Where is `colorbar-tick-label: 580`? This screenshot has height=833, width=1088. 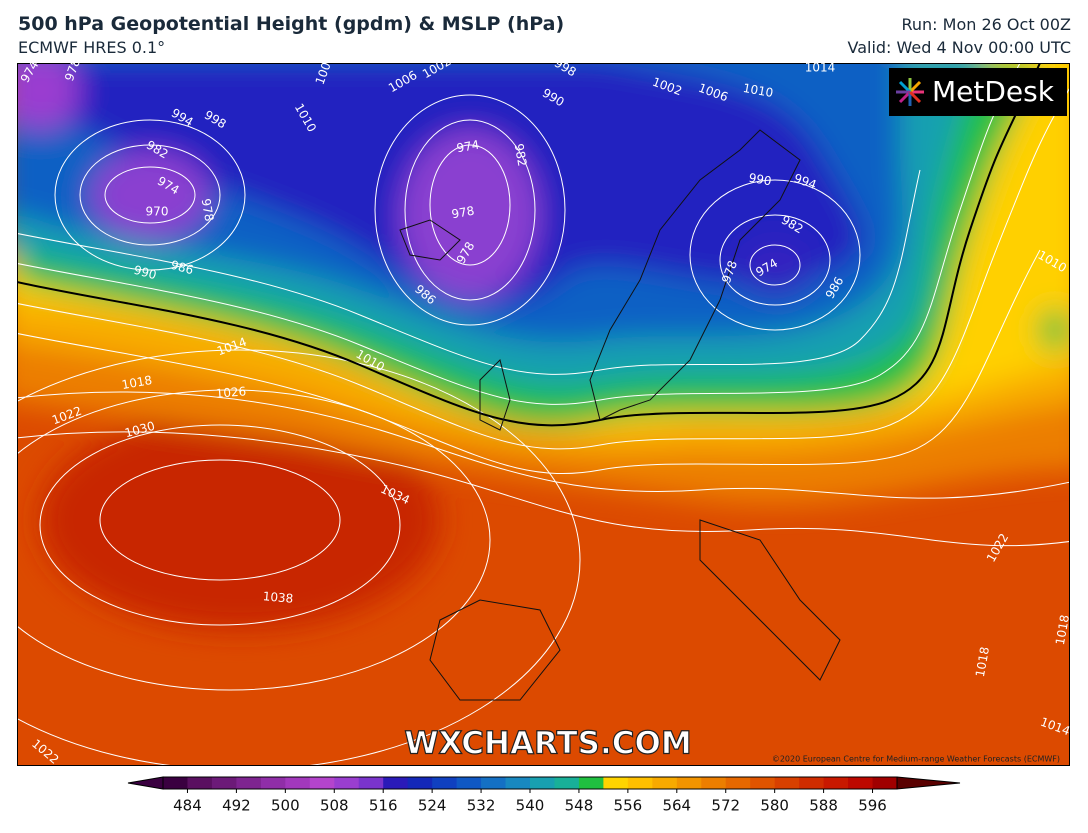 colorbar-tick-label: 580 is located at coordinates (774, 806).